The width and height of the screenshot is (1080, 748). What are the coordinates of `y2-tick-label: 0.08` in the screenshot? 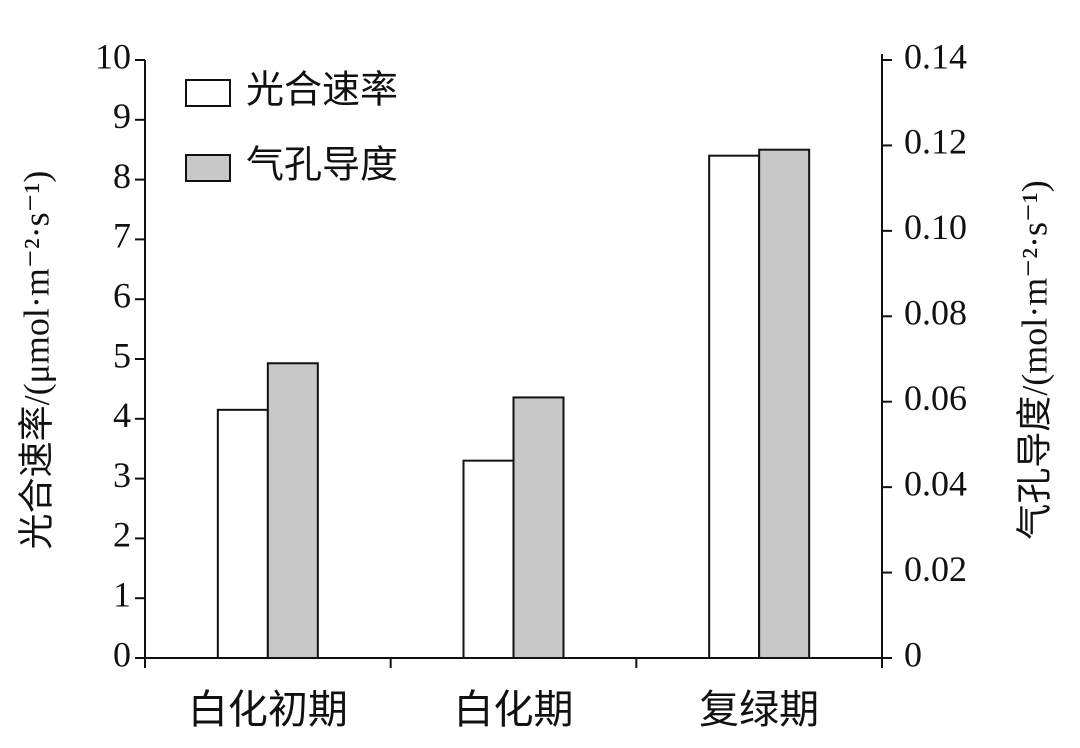 It's located at (935, 313).